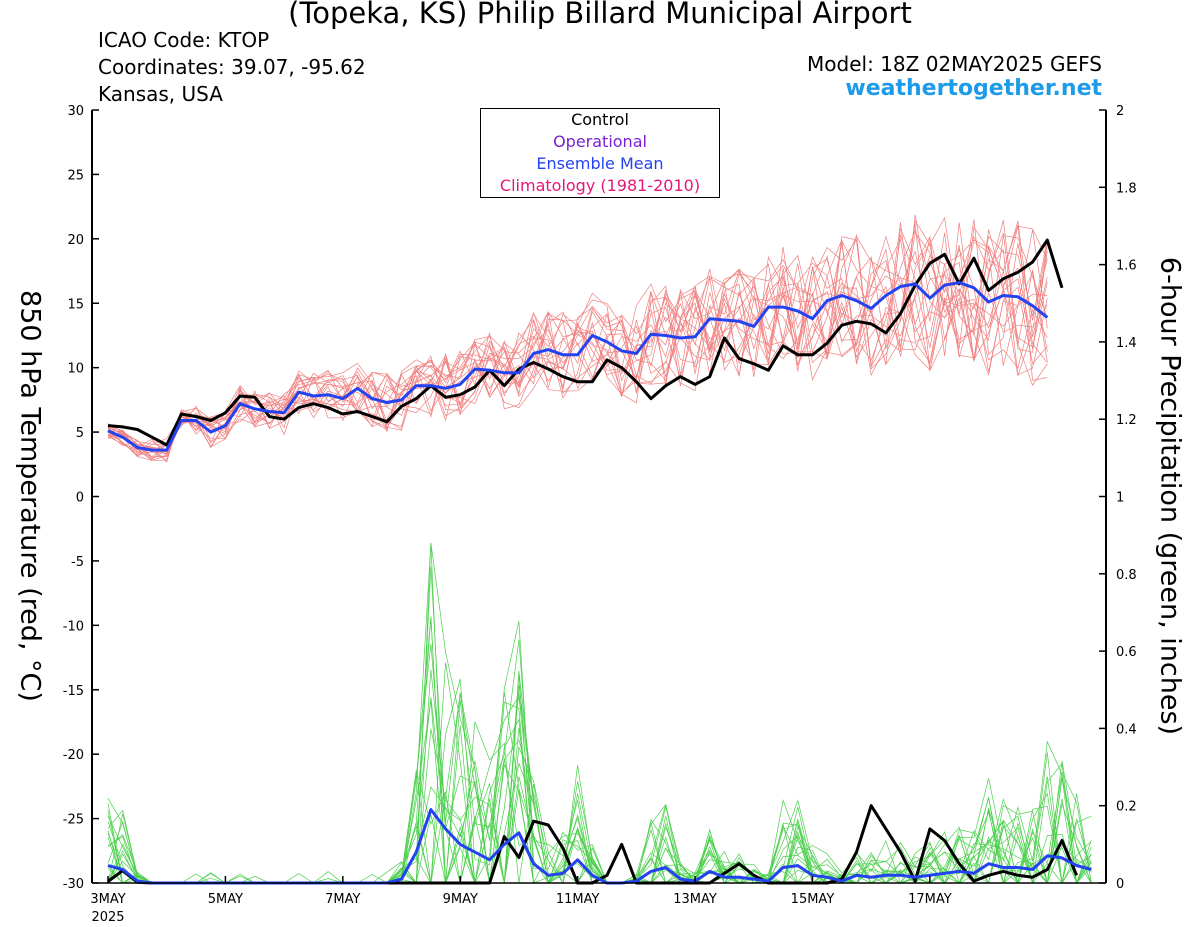  I want to click on x-tick-label: 17MAY, so click(930, 899).